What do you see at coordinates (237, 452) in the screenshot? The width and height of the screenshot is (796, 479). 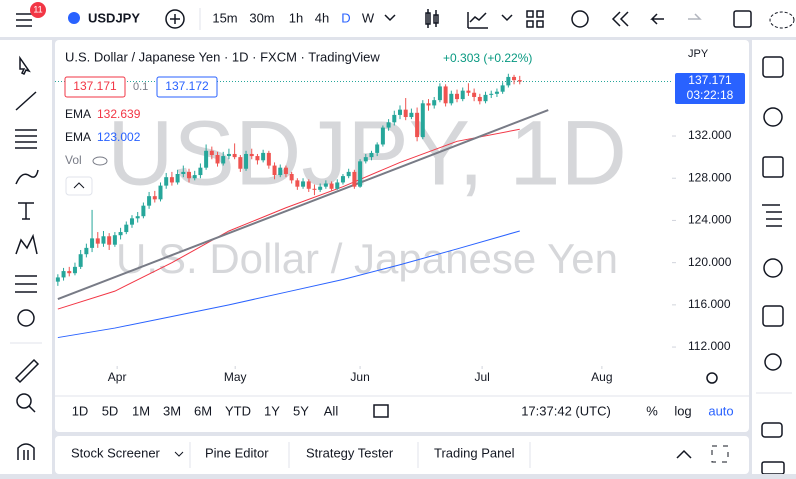 I see `panel-tab: Pine Editor` at bounding box center [237, 452].